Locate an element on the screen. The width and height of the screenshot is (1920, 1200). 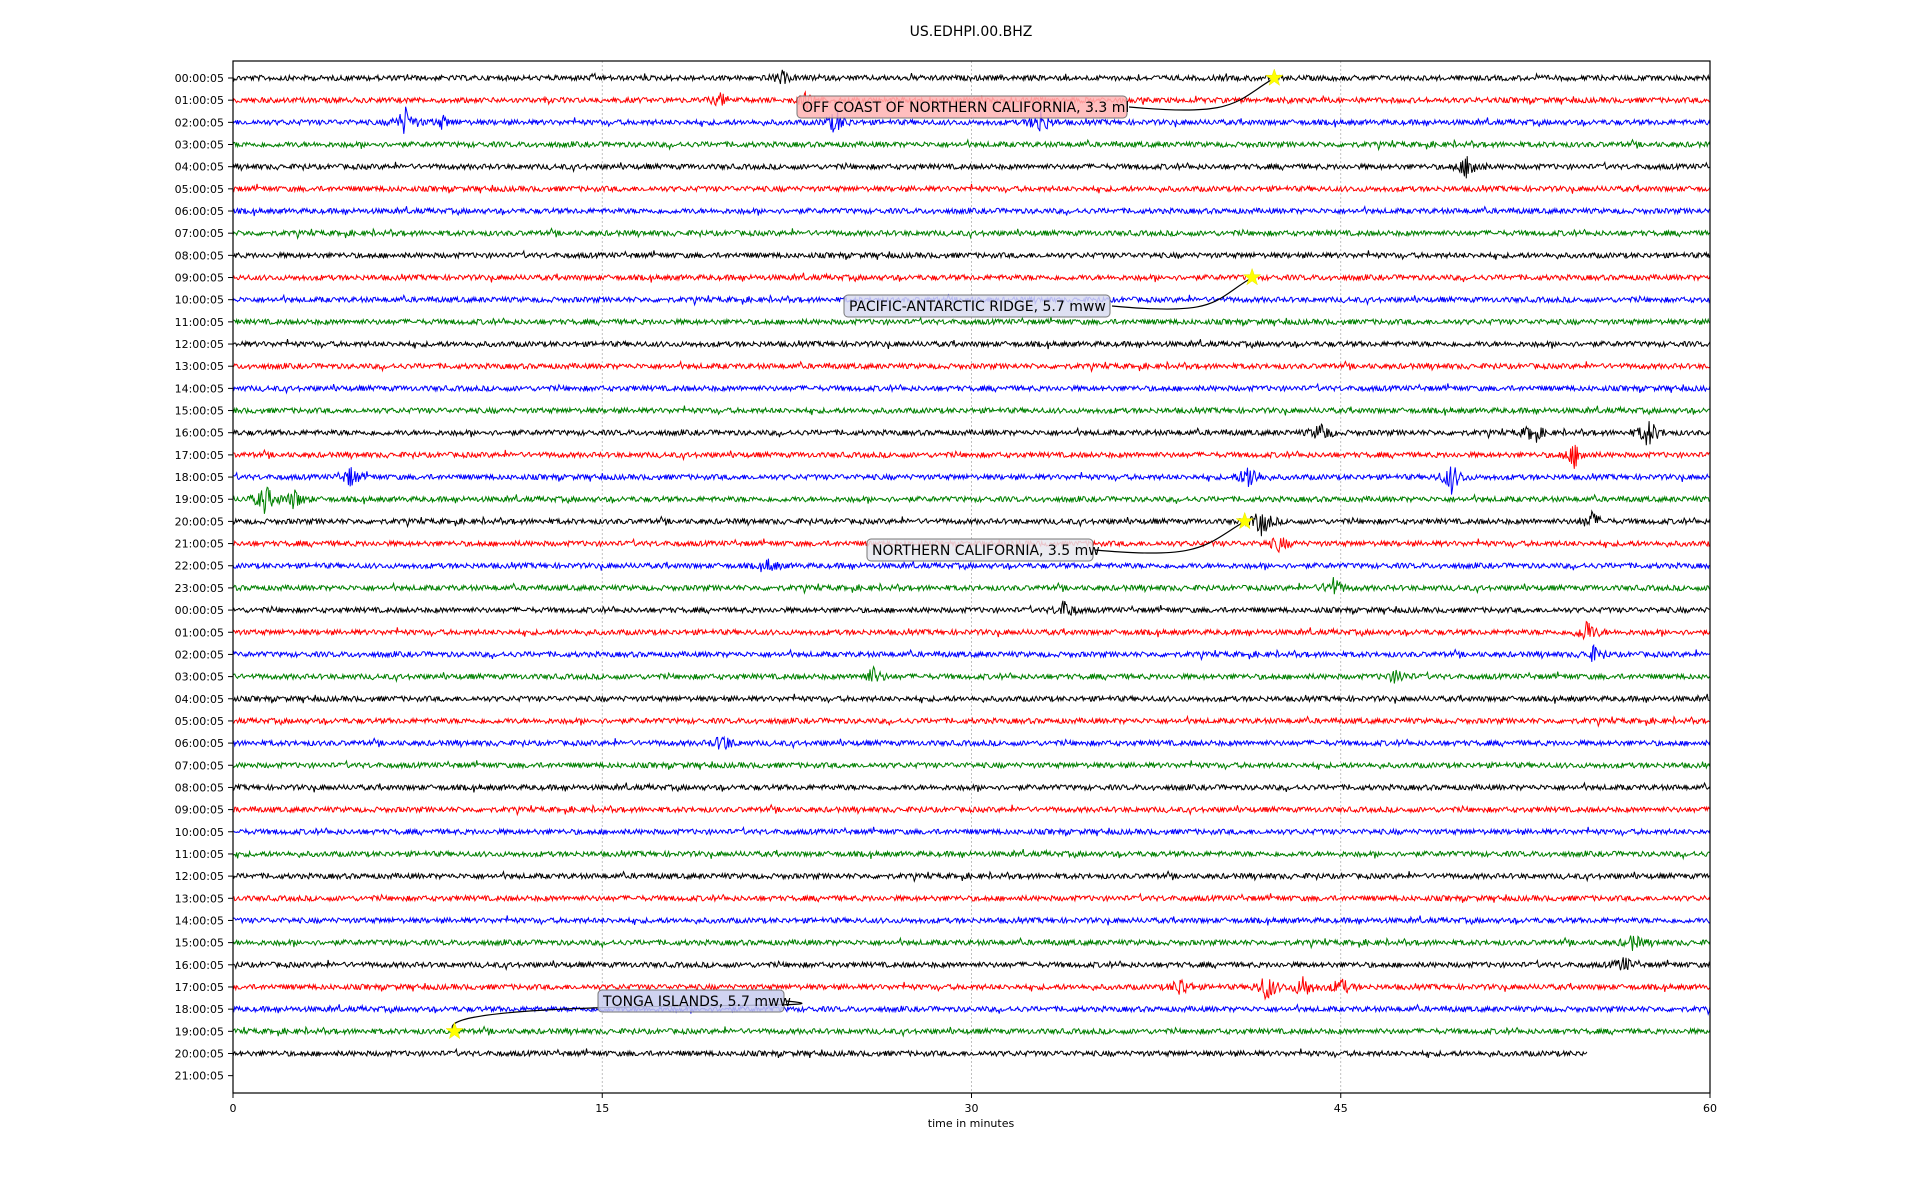
x-tick-label: 60 is located at coordinates (1710, 1108).